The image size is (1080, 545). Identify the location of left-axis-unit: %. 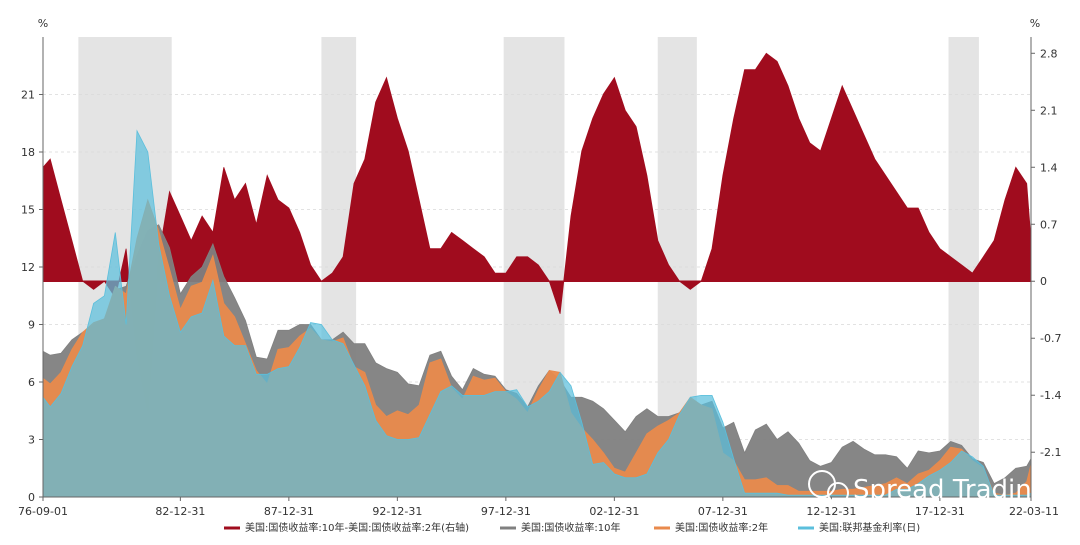
(43, 23).